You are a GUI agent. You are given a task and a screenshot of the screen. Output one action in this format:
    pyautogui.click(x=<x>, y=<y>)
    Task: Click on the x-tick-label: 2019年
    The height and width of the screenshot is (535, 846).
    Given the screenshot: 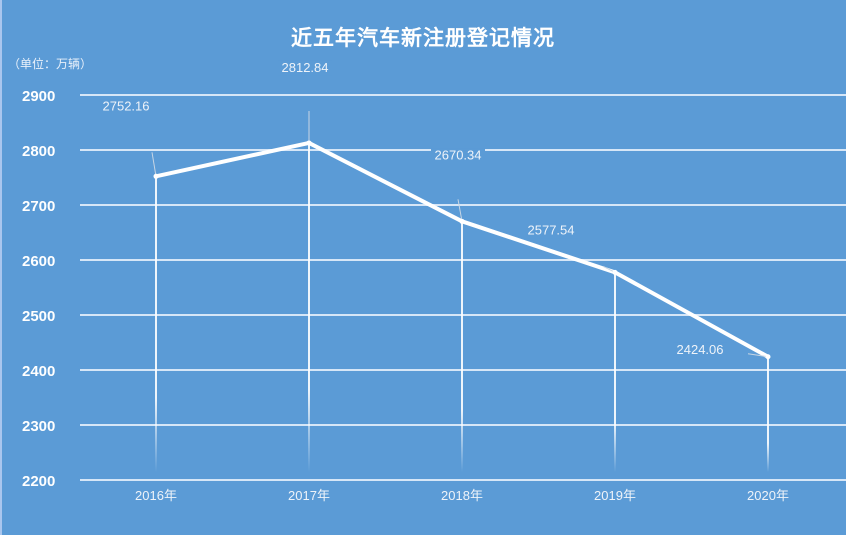 What is the action you would take?
    pyautogui.click(x=615, y=495)
    